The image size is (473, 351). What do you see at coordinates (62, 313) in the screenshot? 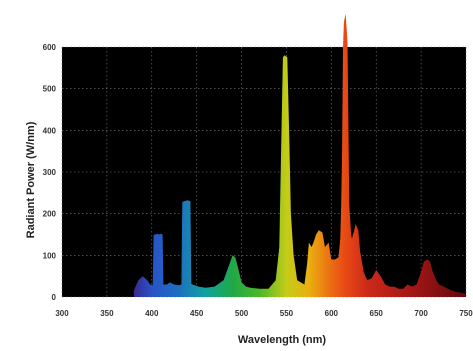
I see `x-tick-label: 300` at bounding box center [62, 313].